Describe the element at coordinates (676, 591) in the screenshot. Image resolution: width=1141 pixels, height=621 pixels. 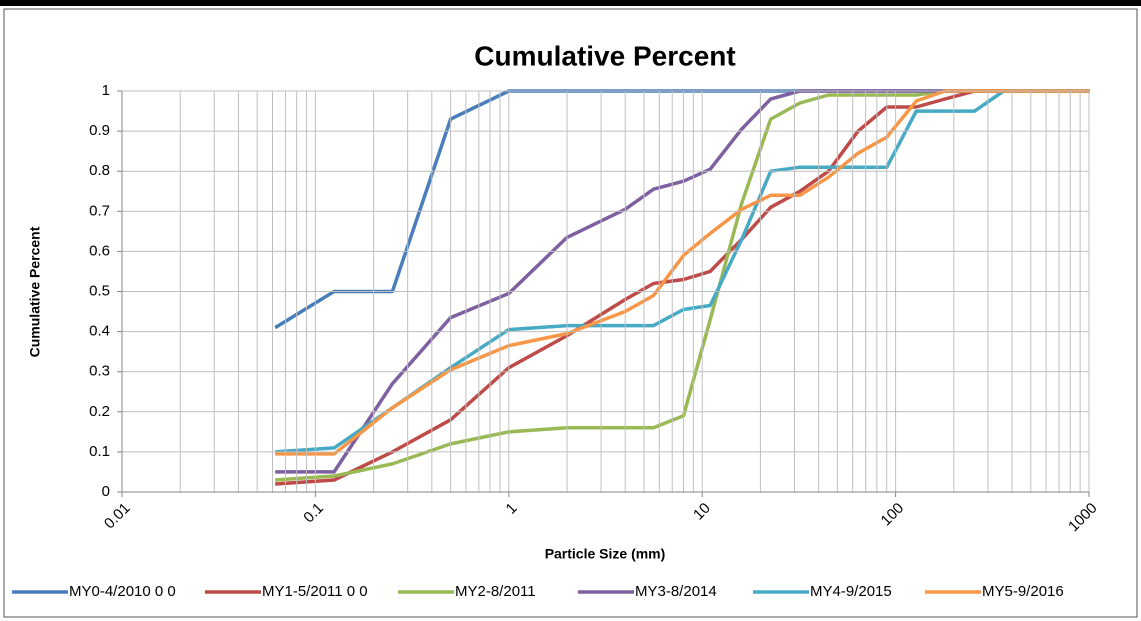
I see `legend-label: MY3-8/2014` at that location.